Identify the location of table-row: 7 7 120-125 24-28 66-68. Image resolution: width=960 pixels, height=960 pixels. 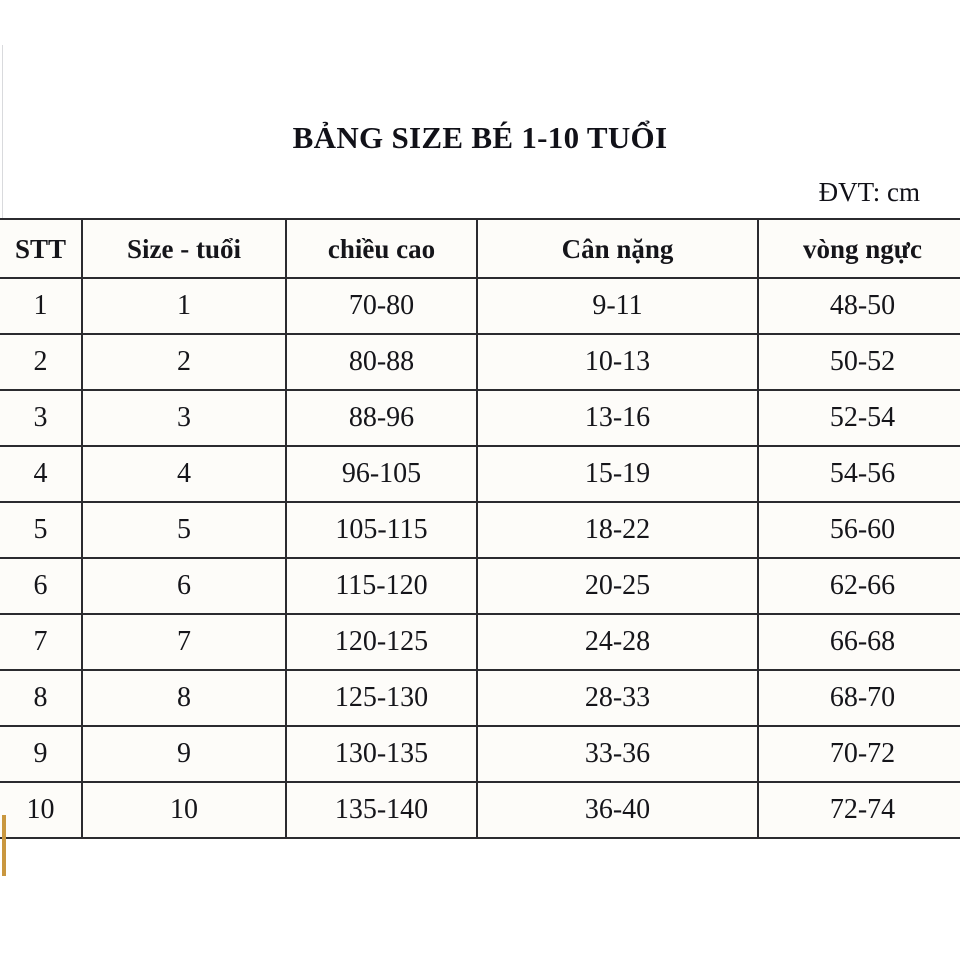
(480, 642).